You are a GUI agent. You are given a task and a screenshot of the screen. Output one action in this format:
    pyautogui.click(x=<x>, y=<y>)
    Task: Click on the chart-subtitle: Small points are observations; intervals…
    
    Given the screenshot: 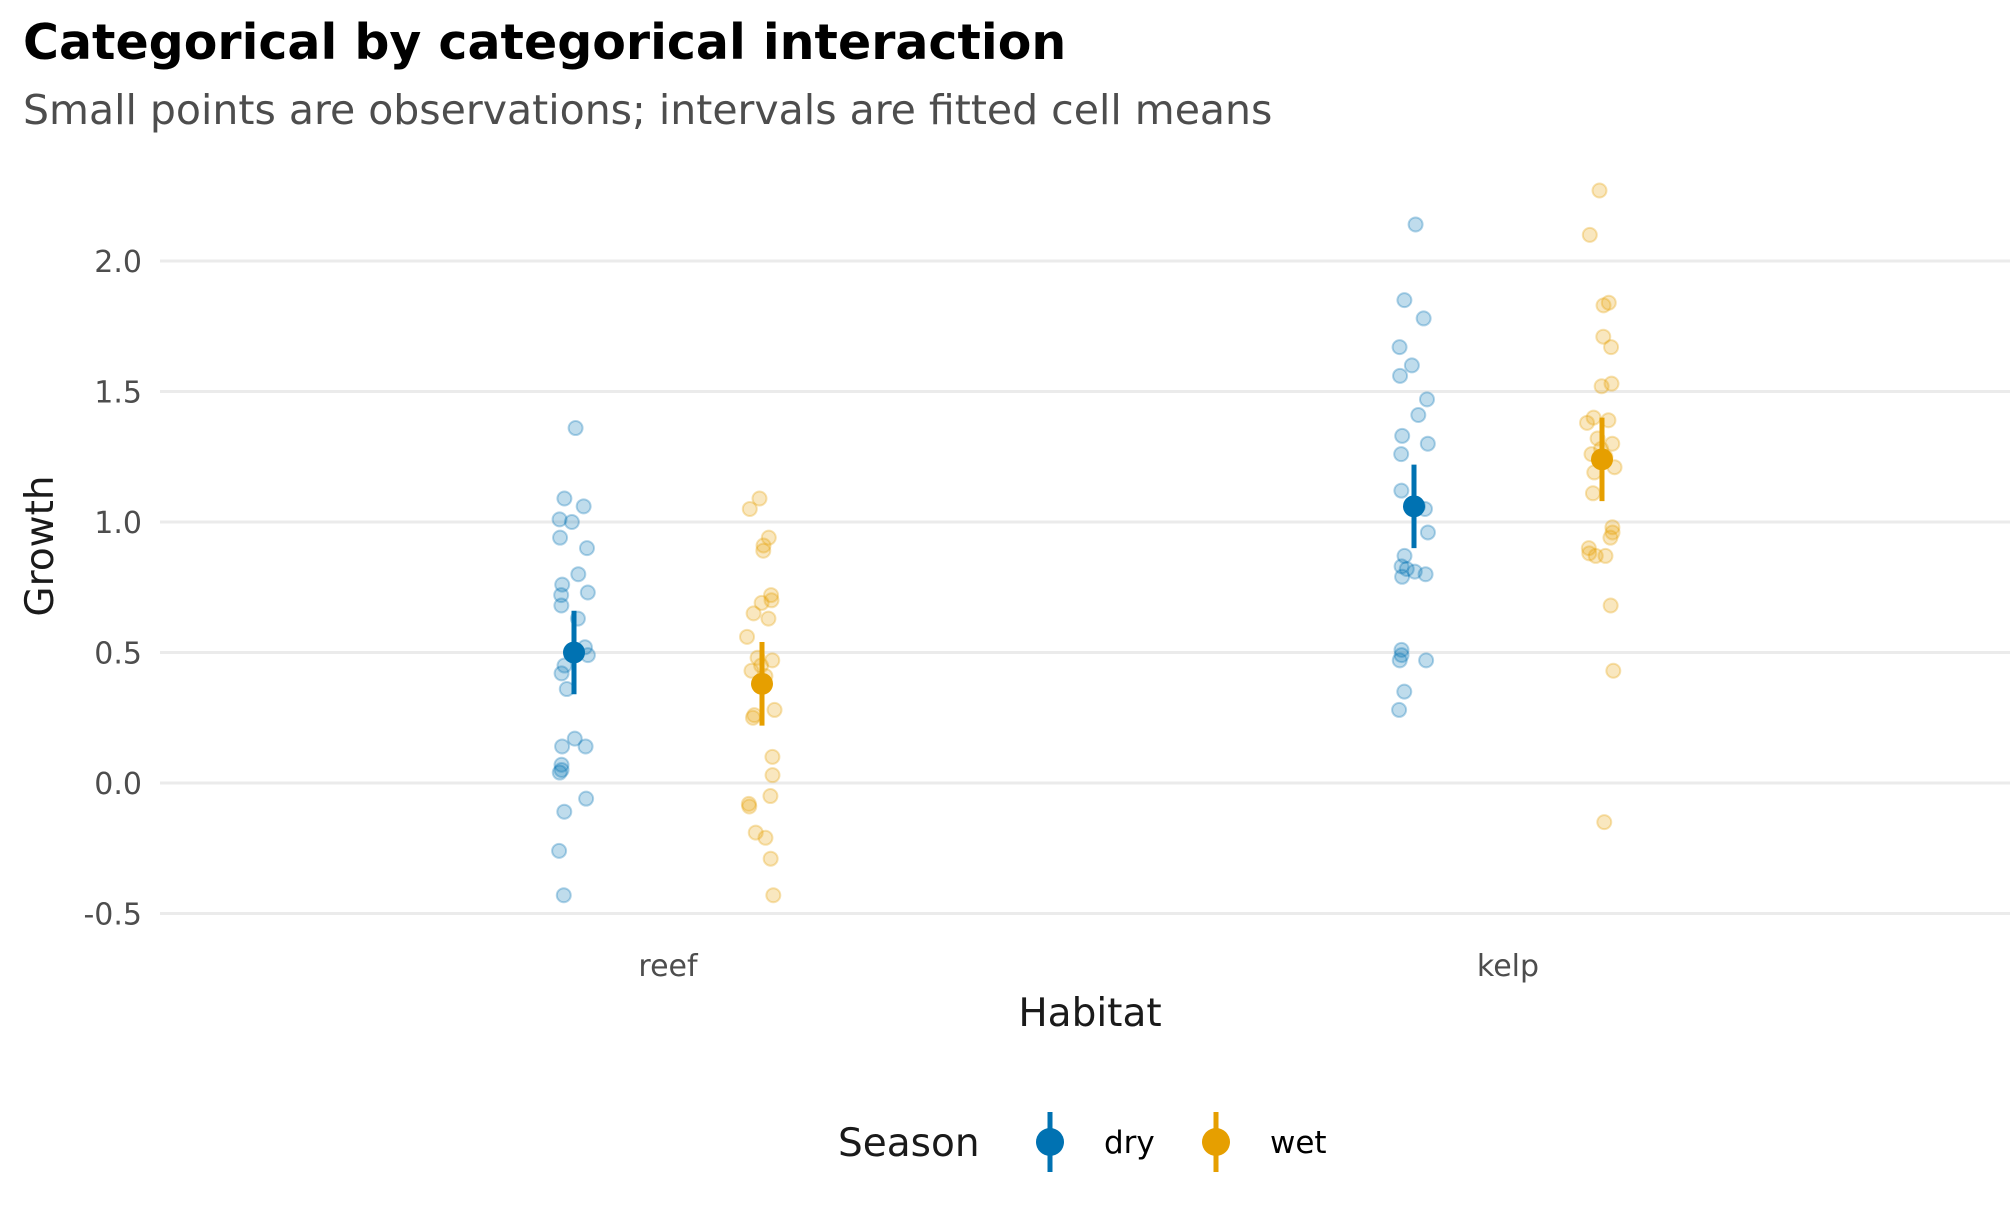 What is the action you would take?
    pyautogui.click(x=648, y=110)
    